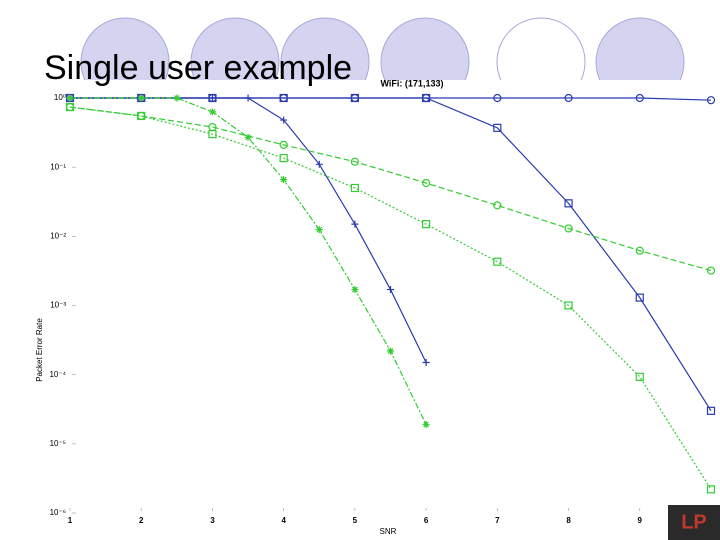  Describe the element at coordinates (60, 97) in the screenshot. I see `y-tick-label: 10⁰` at that location.